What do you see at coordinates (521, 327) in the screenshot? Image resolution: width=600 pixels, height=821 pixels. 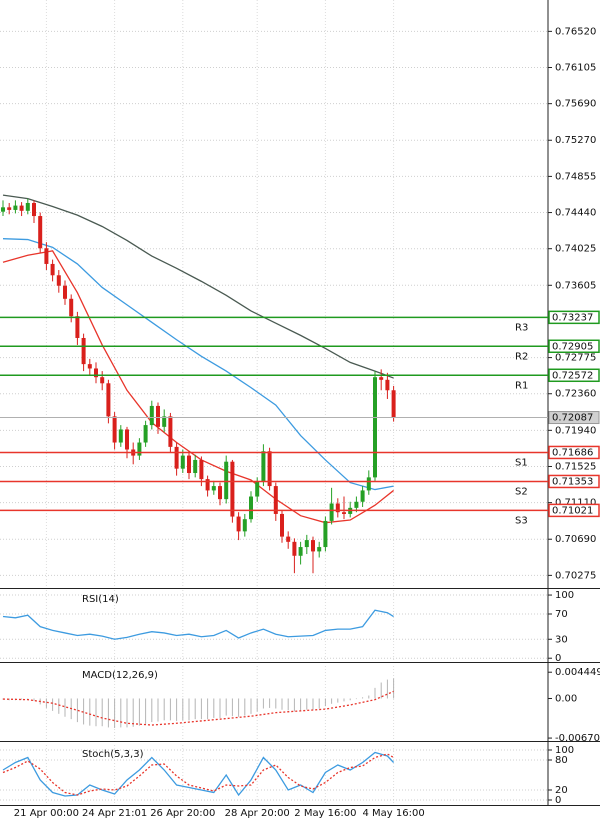 I see `pivot-name: R3` at bounding box center [521, 327].